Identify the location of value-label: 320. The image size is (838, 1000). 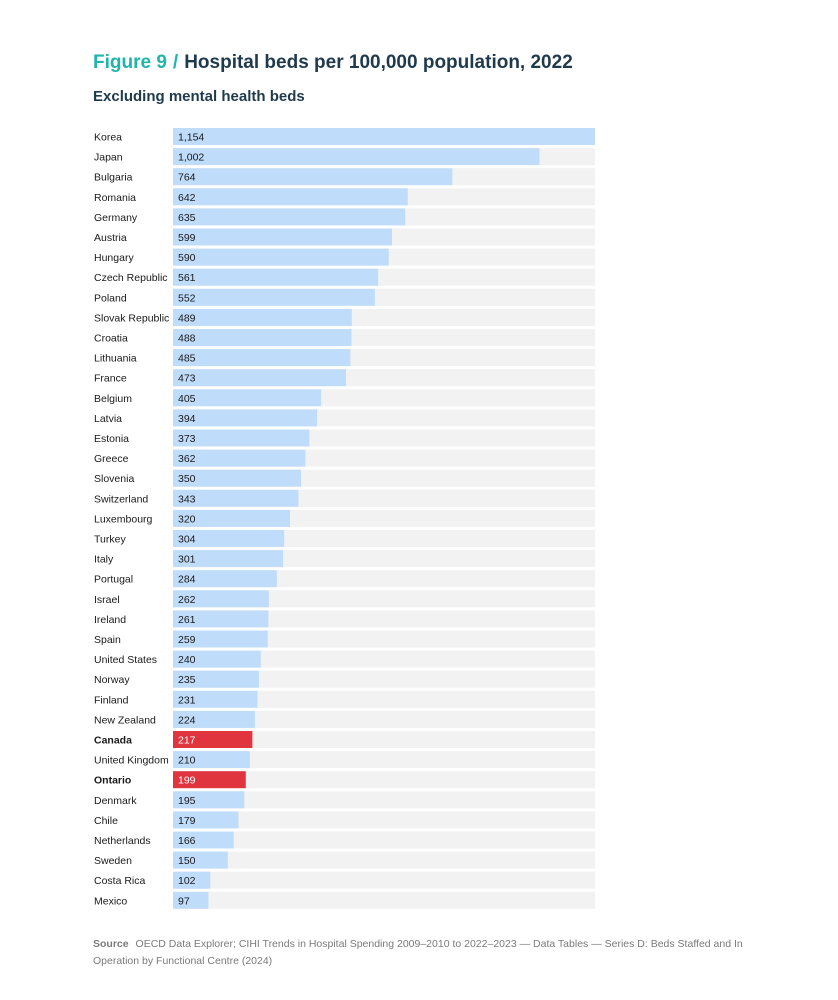
(187, 519).